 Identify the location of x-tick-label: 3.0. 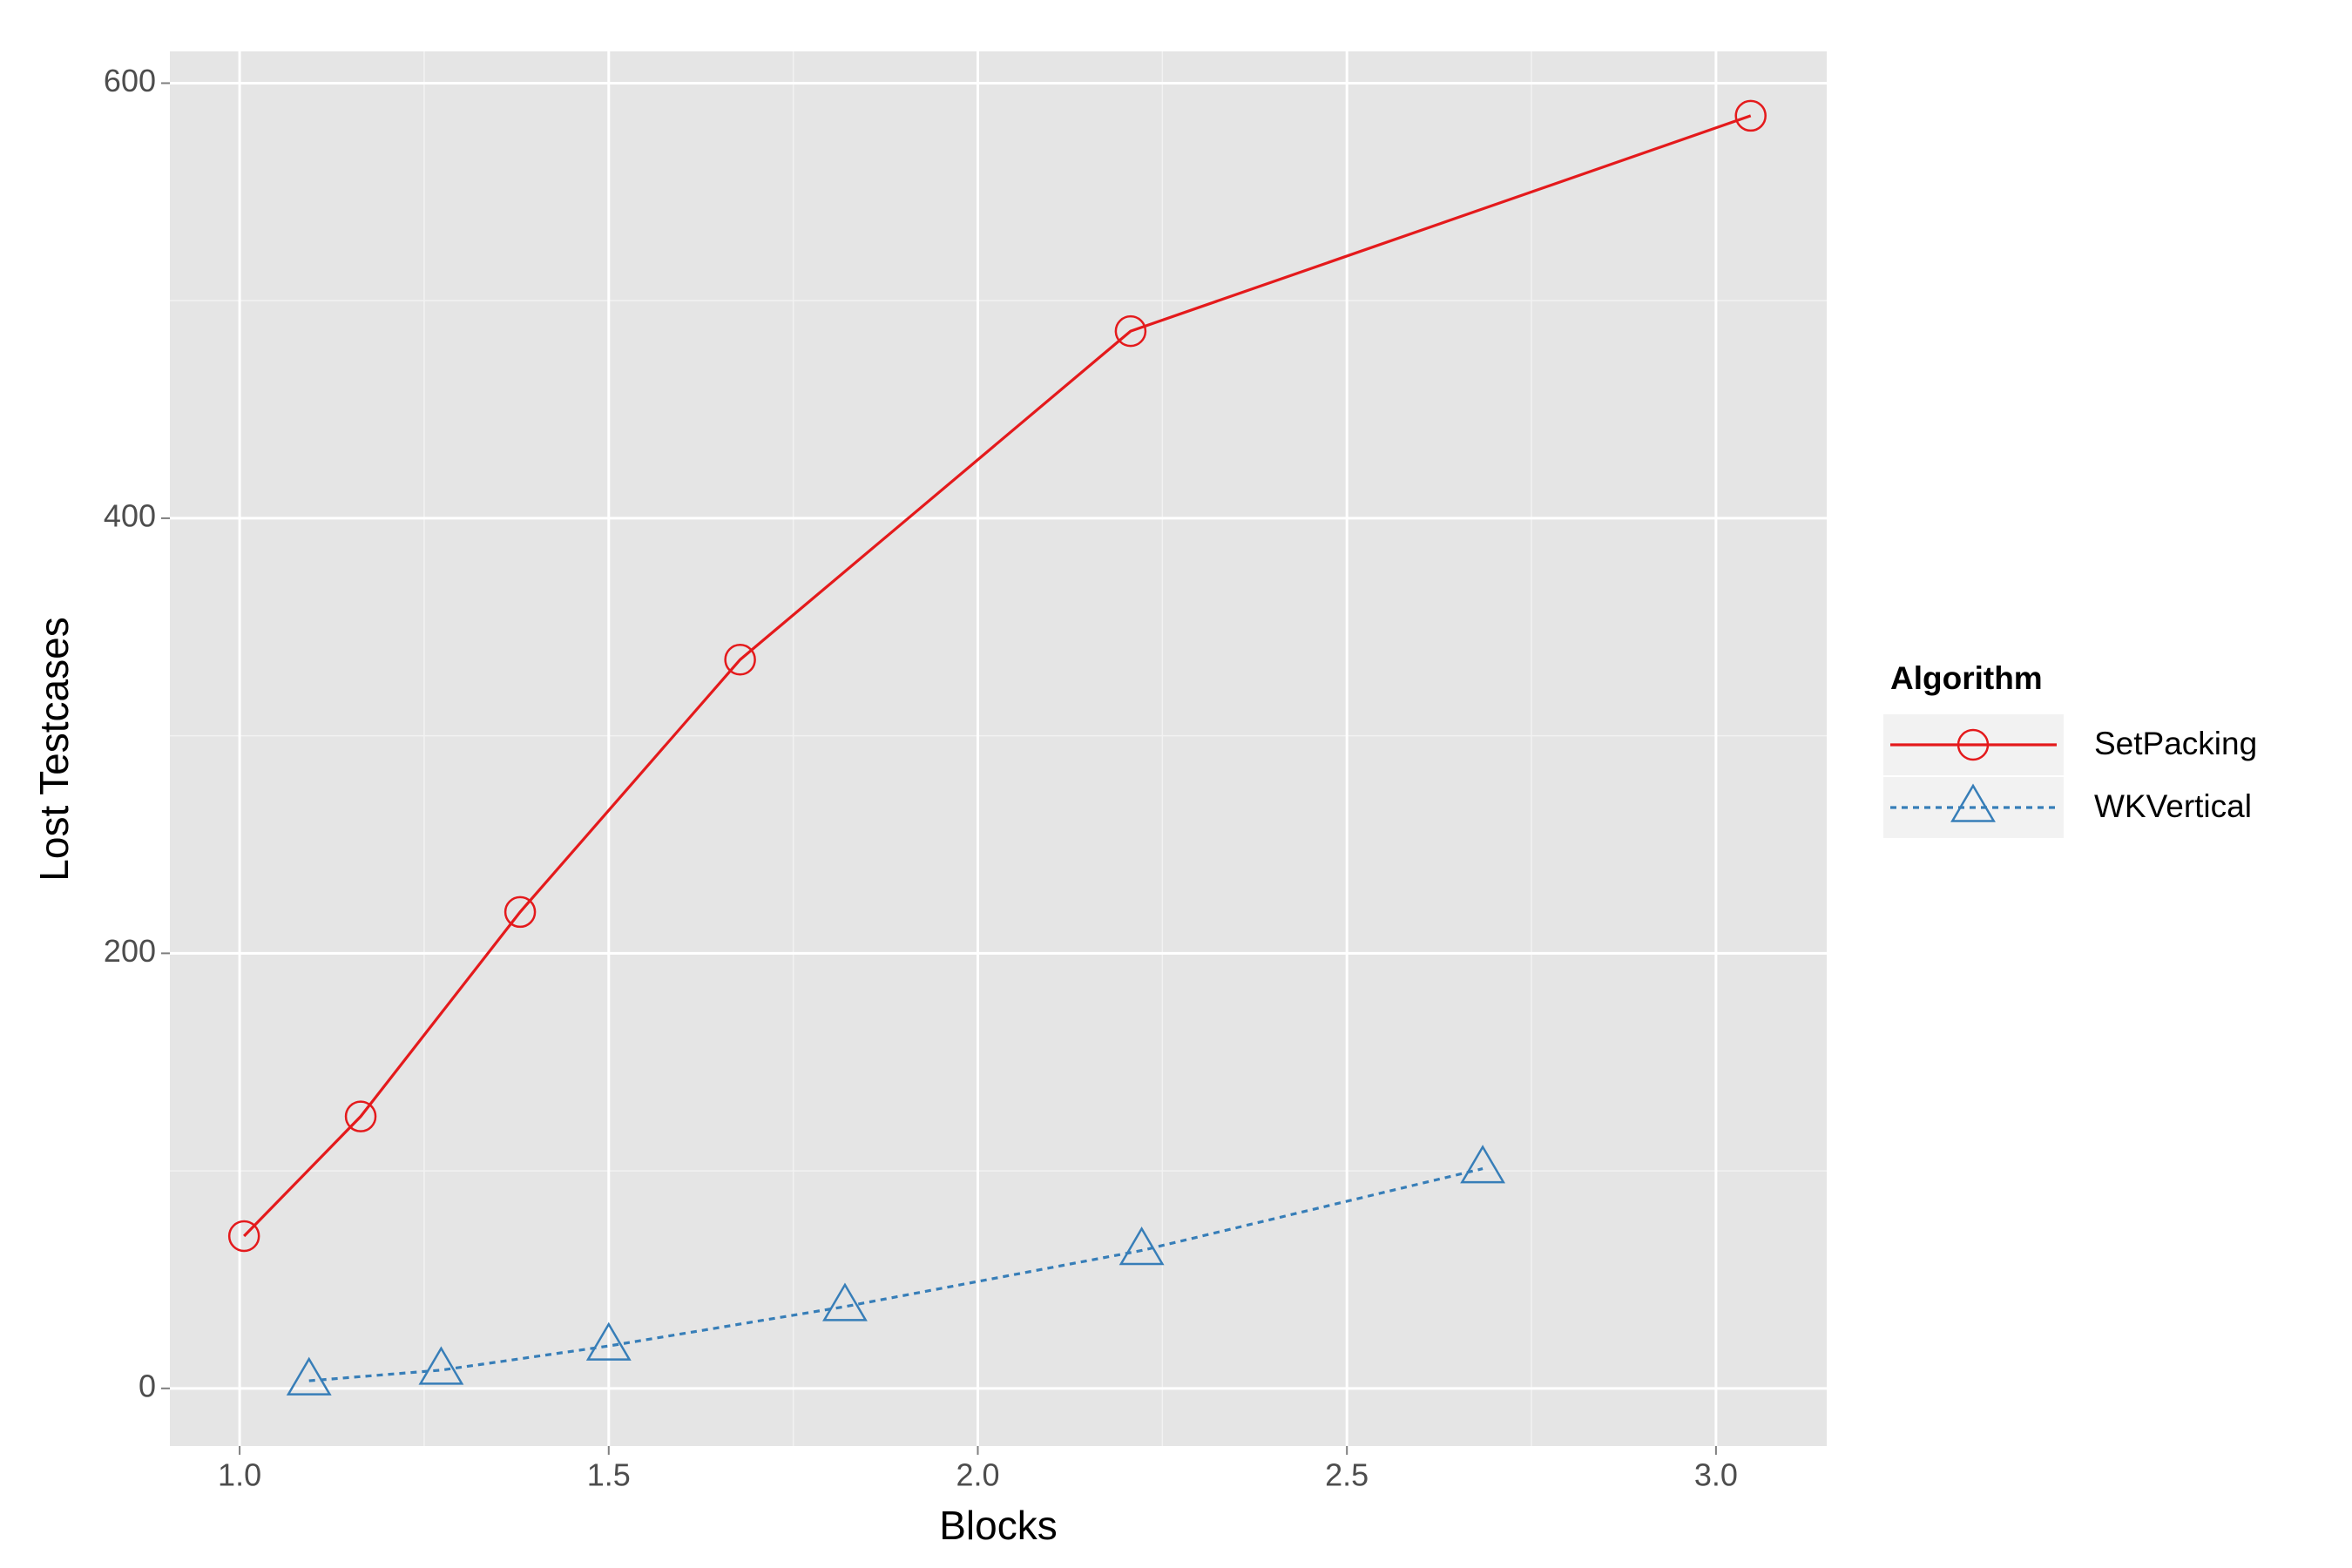
(1716, 1475).